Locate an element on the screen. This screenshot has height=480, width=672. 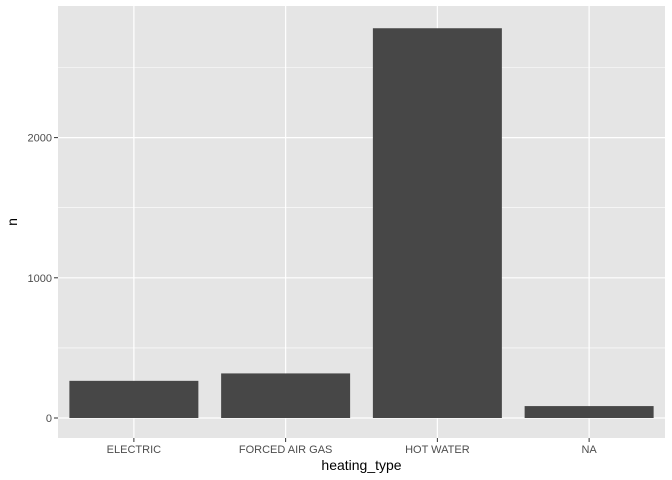
y-axis-ticks: 0 1000 2000 is located at coordinates (43, 279).